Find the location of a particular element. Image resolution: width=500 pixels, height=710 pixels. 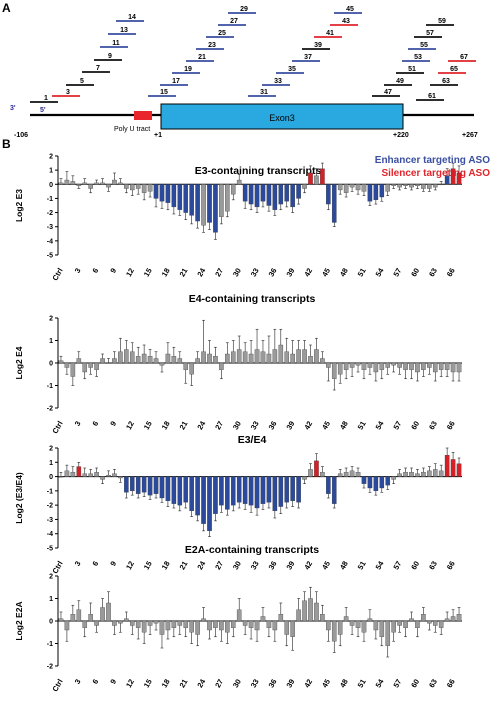

aso-51-label: 51 is located at coordinates (412, 69).